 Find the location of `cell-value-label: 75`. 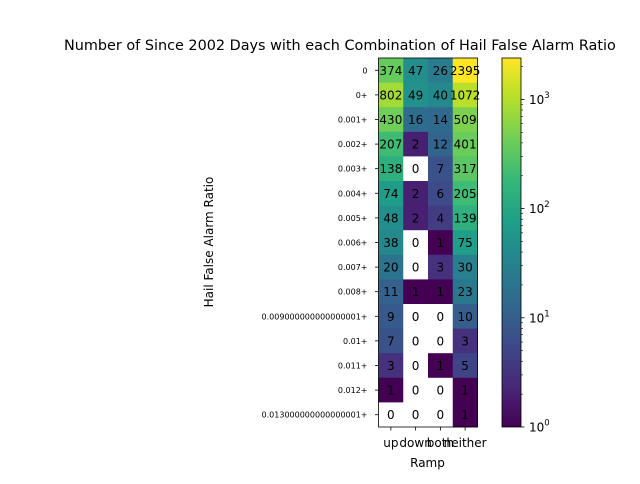

cell-value-label: 75 is located at coordinates (464, 243).